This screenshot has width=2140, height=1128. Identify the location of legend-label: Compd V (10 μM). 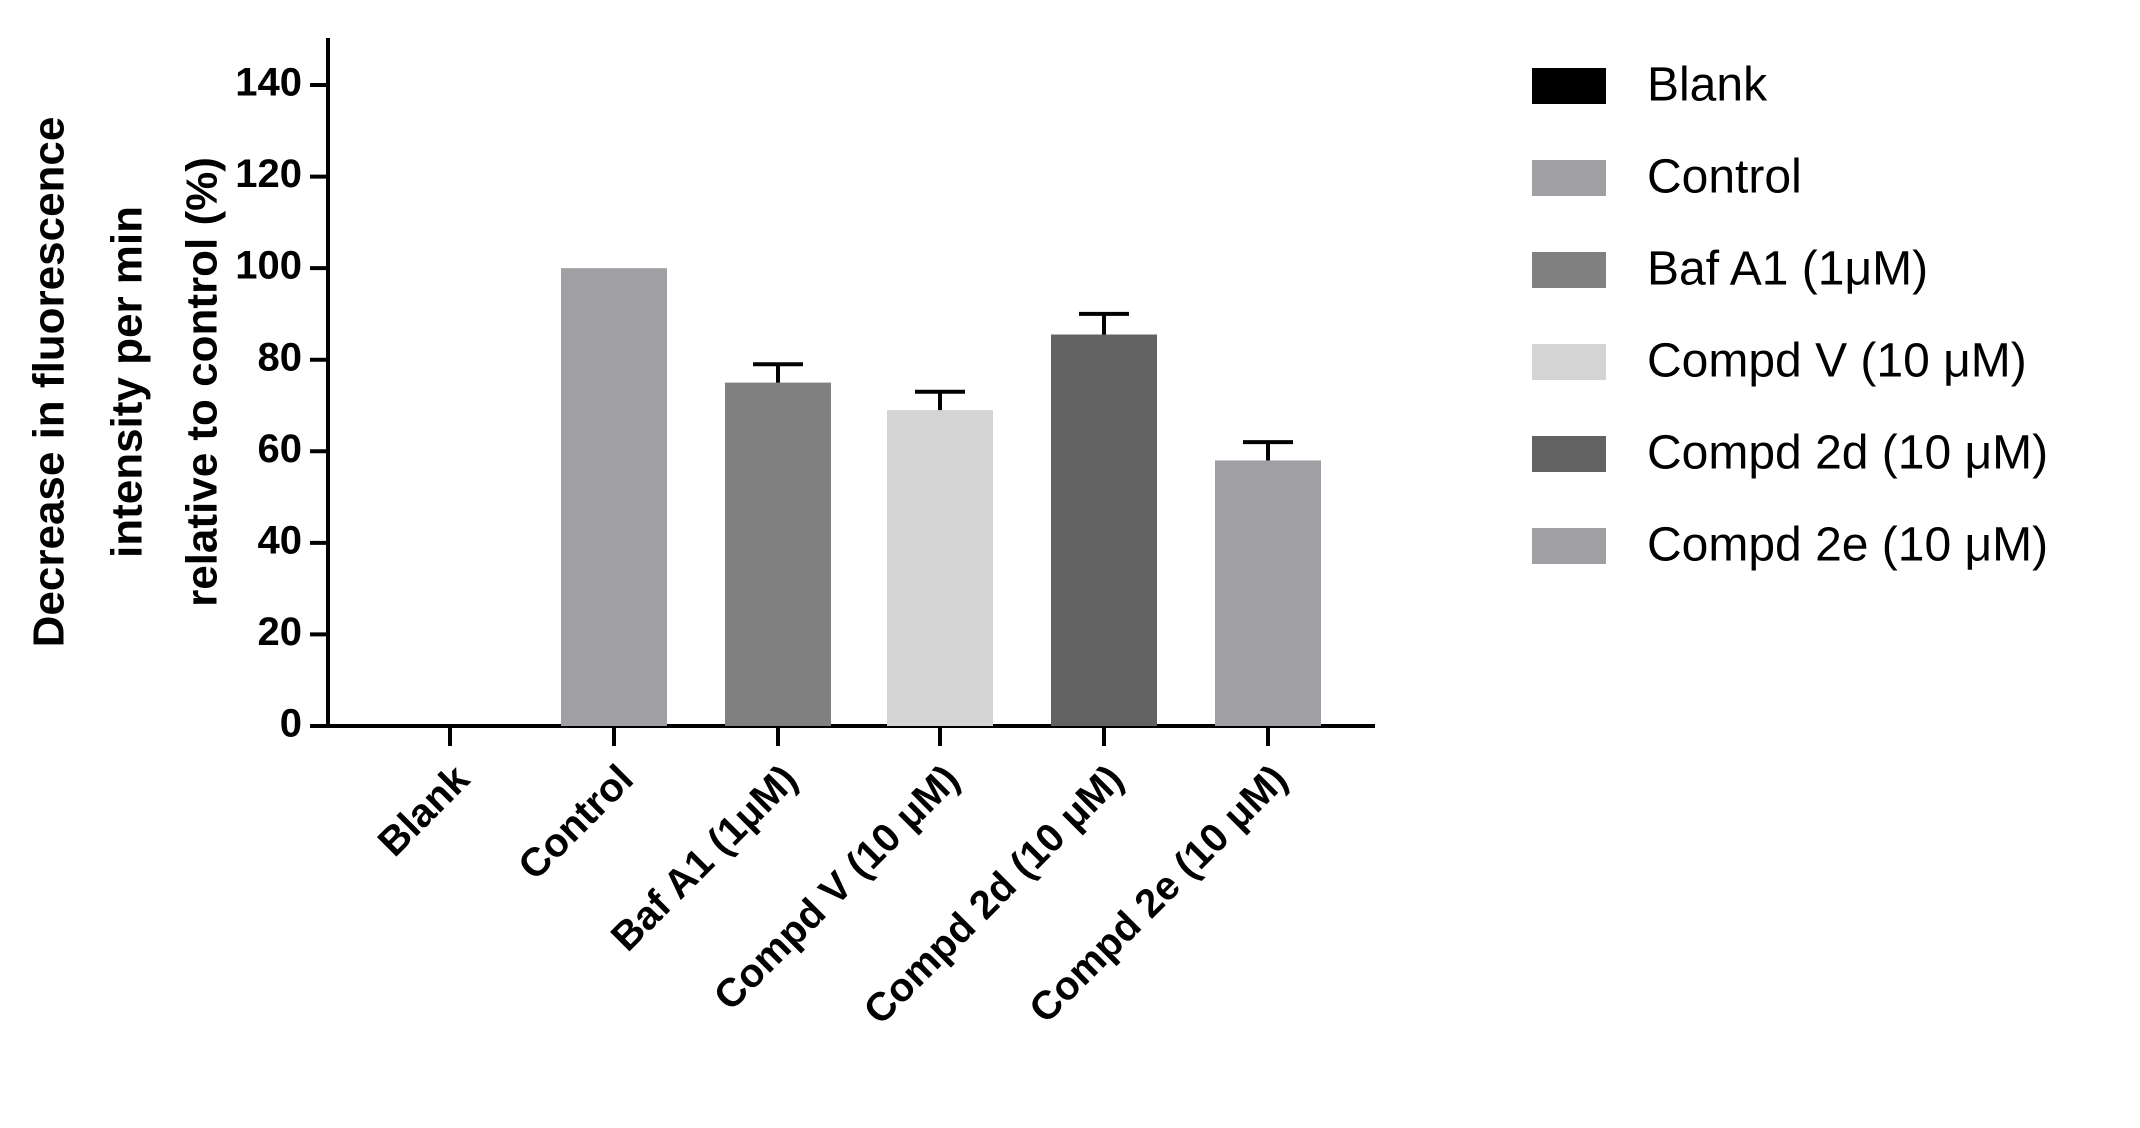
(1837, 361).